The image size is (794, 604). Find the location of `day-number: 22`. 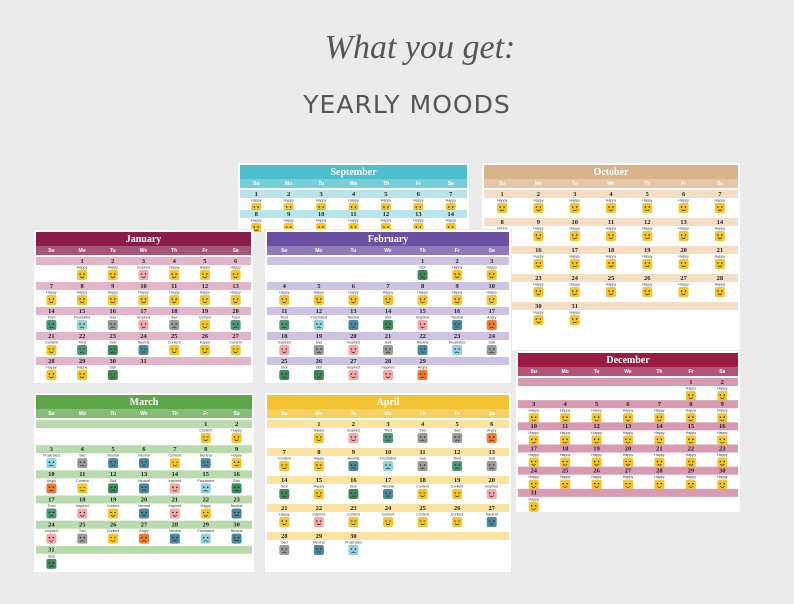

day-number: 22 is located at coordinates (319, 508).